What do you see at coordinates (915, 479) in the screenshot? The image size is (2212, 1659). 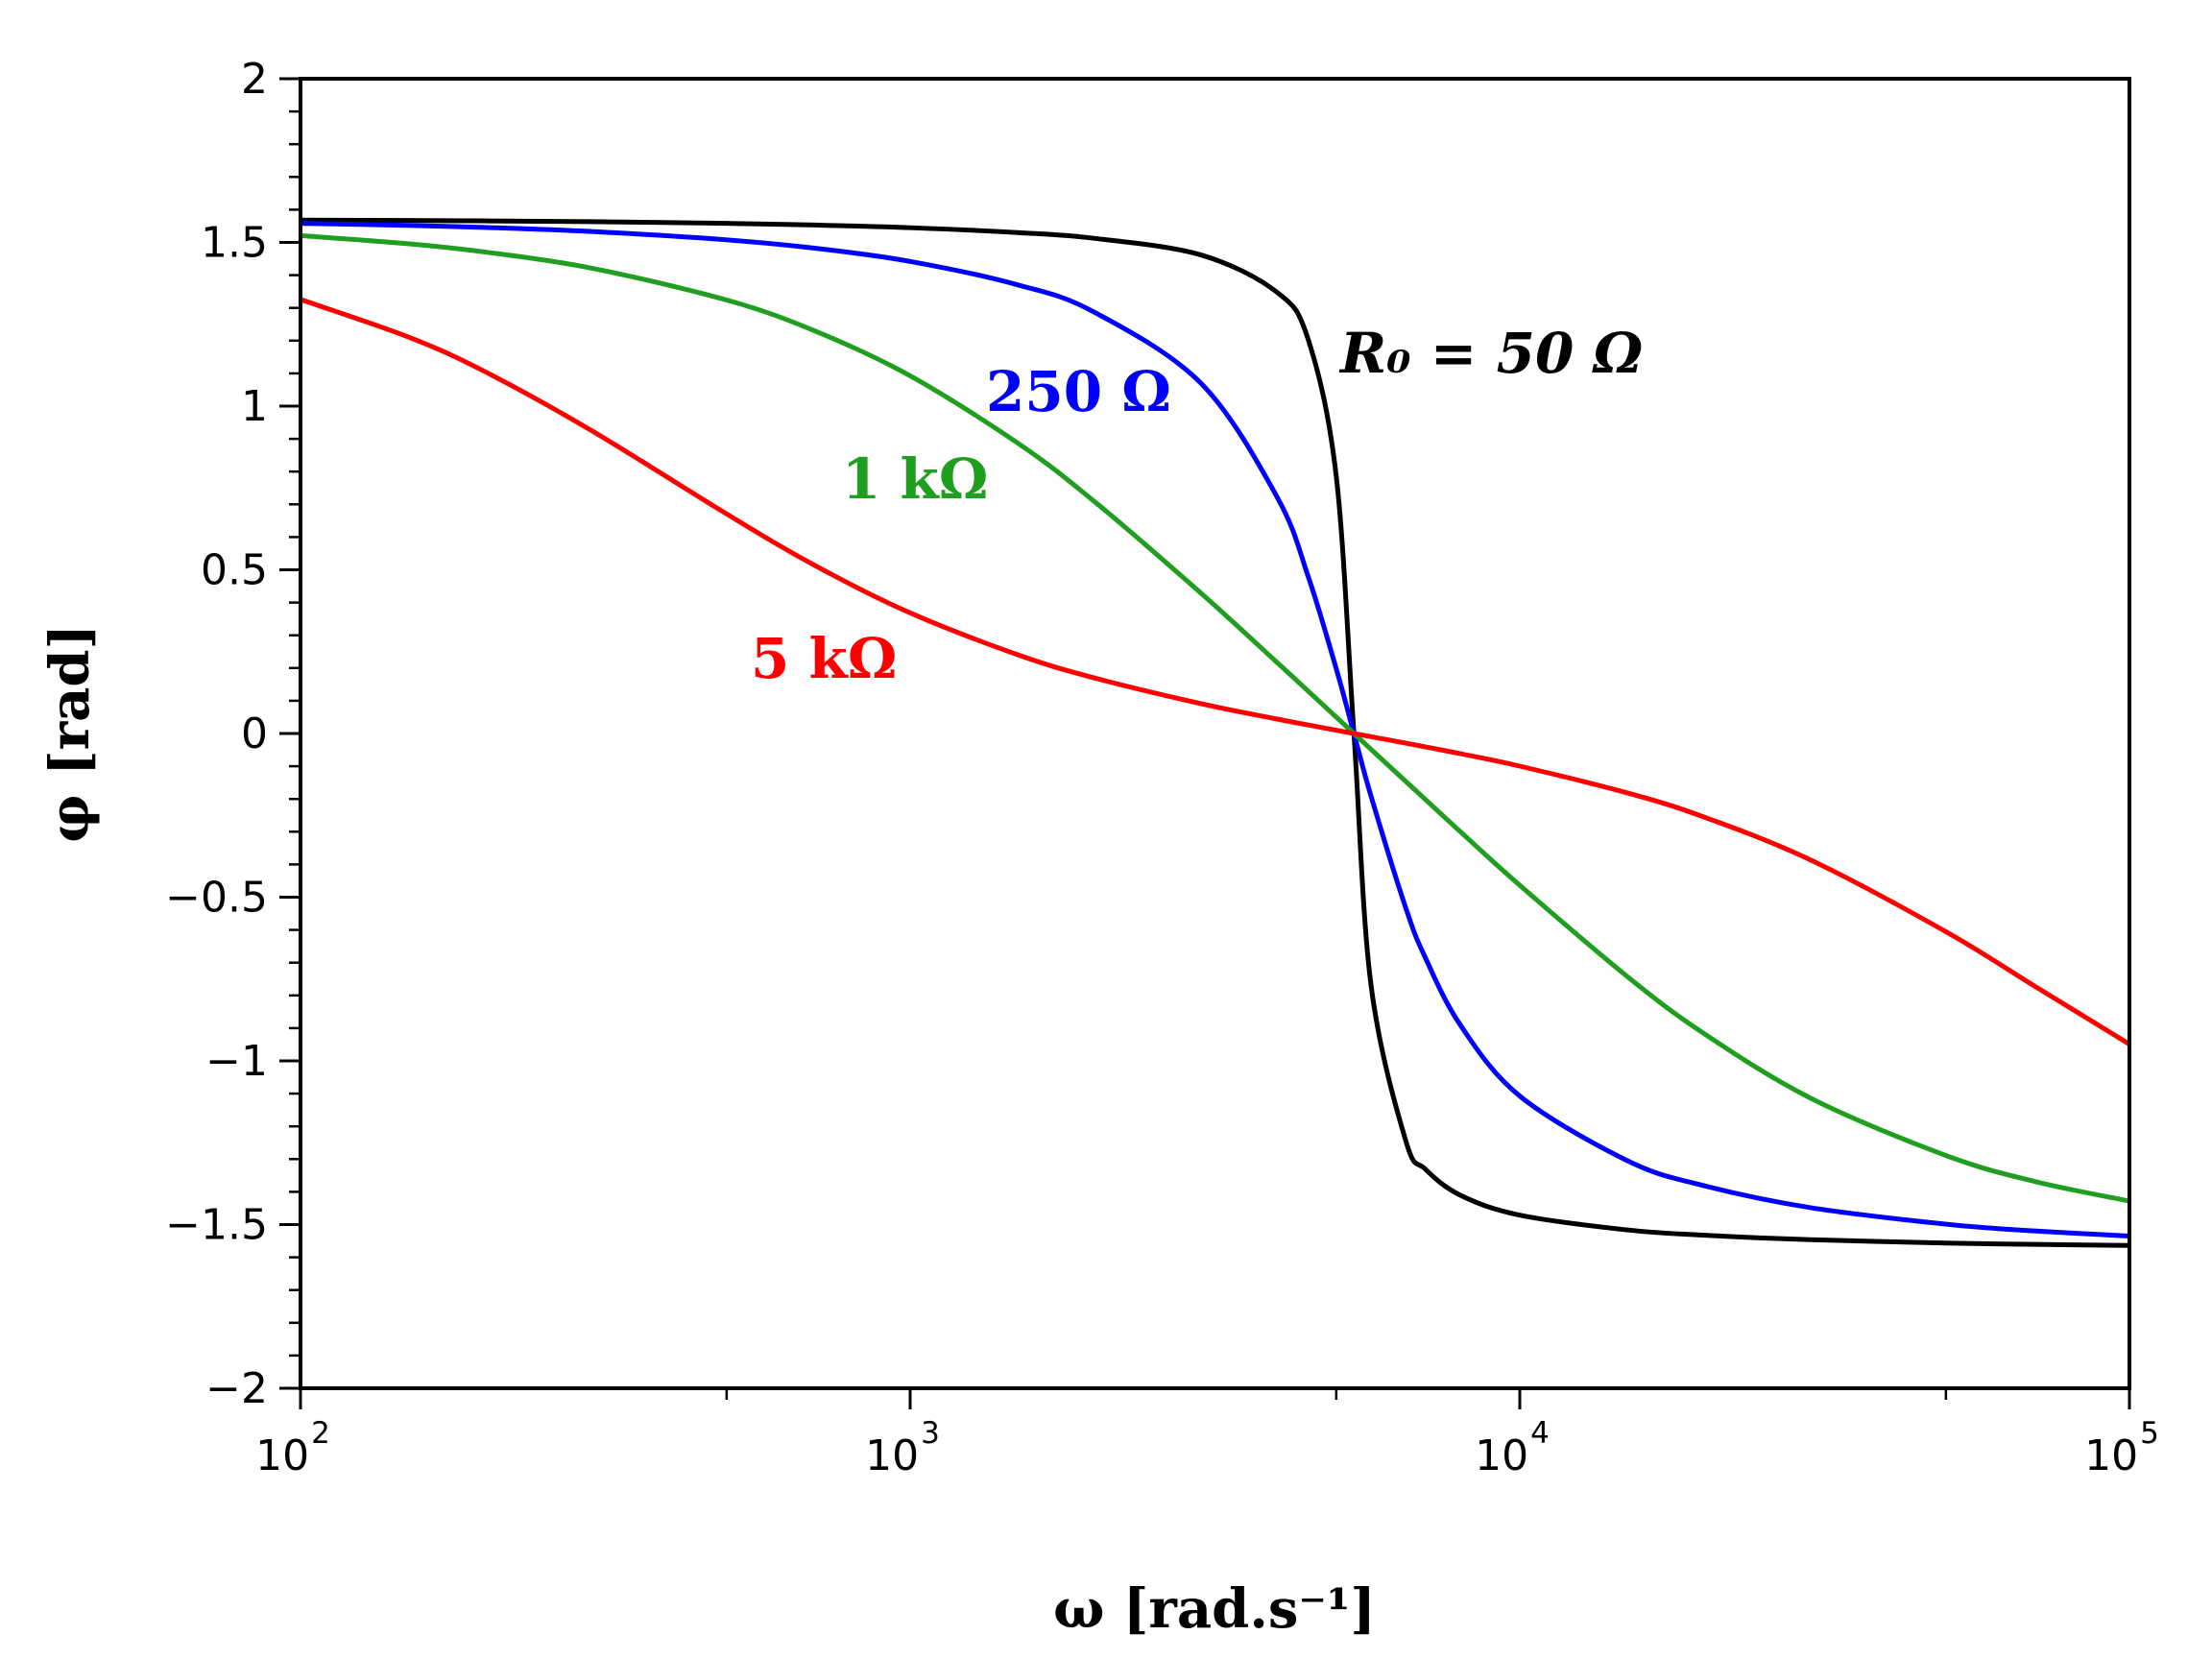 I see `label-1k-ohm: 1 kΩ` at bounding box center [915, 479].